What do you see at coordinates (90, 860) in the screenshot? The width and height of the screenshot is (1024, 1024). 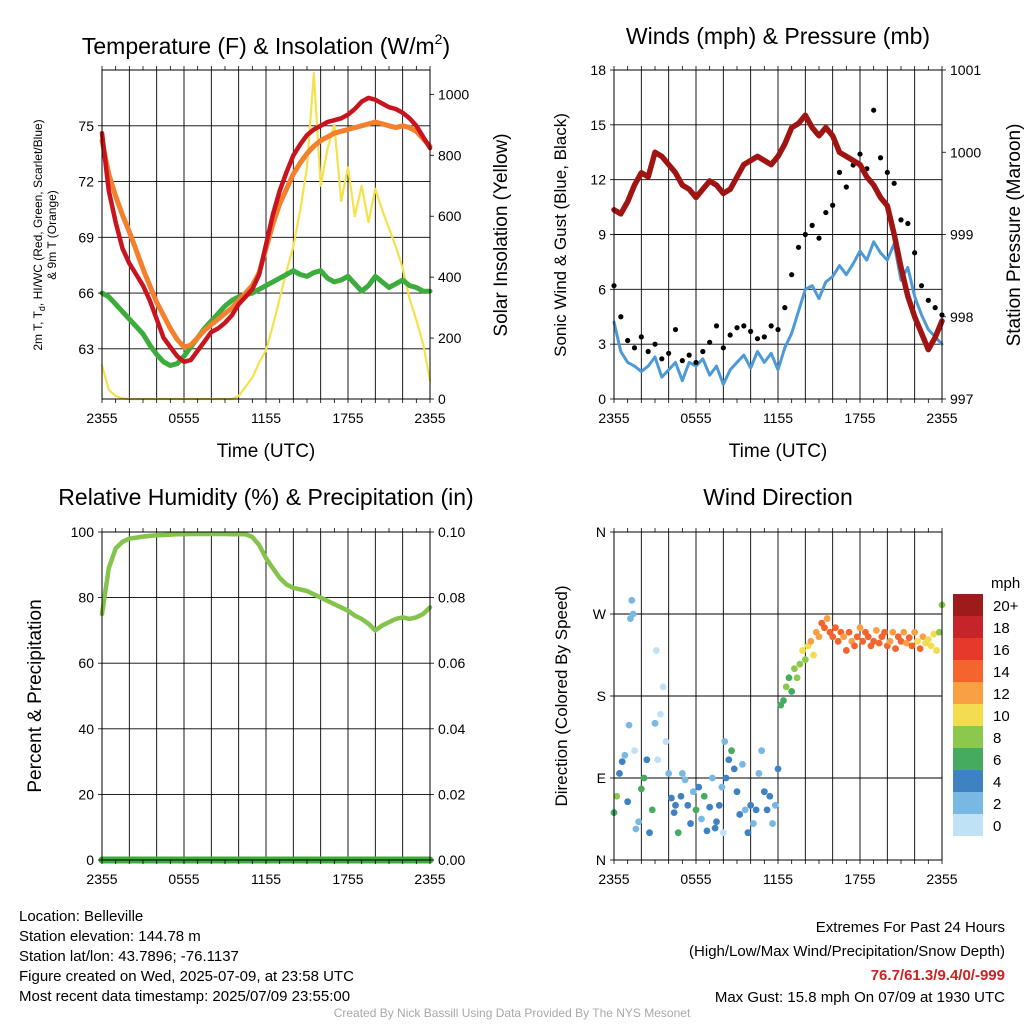 I see `y-tick-label: 0` at bounding box center [90, 860].